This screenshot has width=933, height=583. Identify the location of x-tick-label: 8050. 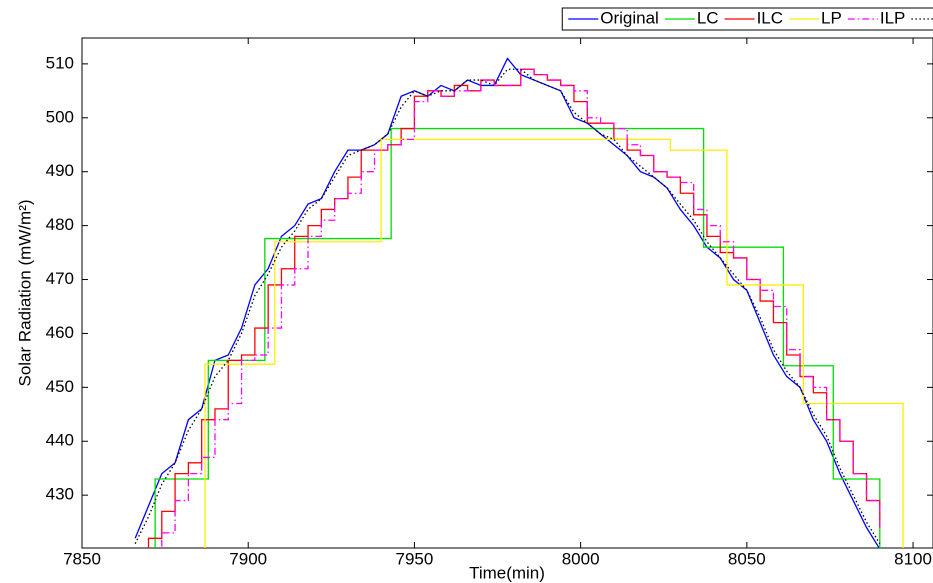
(747, 558).